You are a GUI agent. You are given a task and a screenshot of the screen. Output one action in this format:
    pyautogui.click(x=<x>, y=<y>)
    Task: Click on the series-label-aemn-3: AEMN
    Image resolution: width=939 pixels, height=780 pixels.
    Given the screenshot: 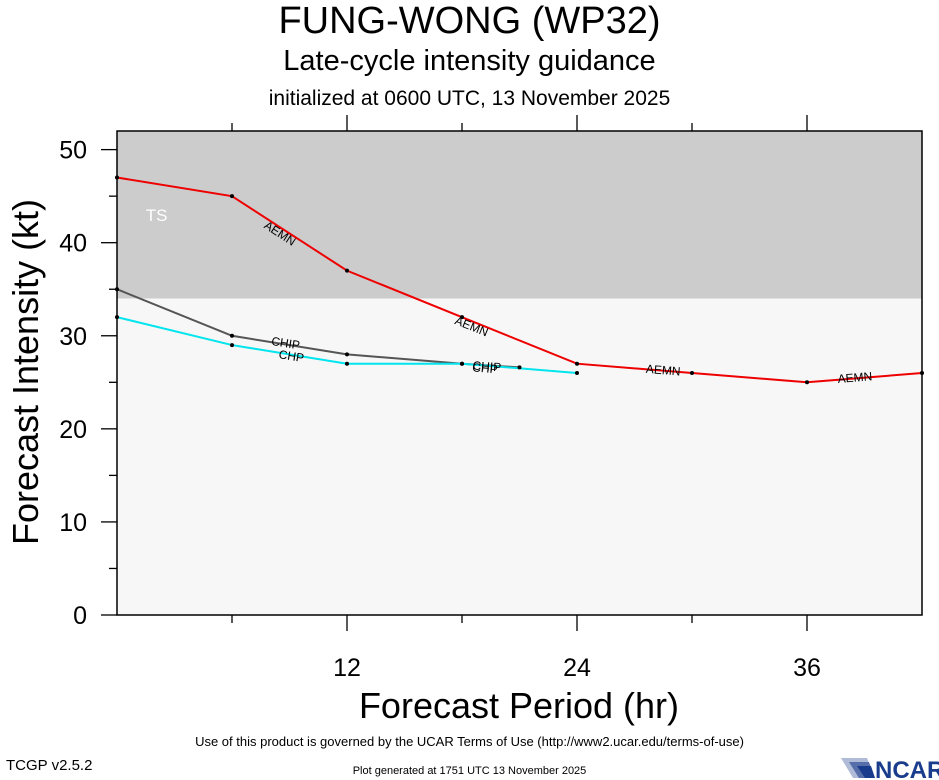 What is the action you would take?
    pyautogui.click(x=855, y=377)
    